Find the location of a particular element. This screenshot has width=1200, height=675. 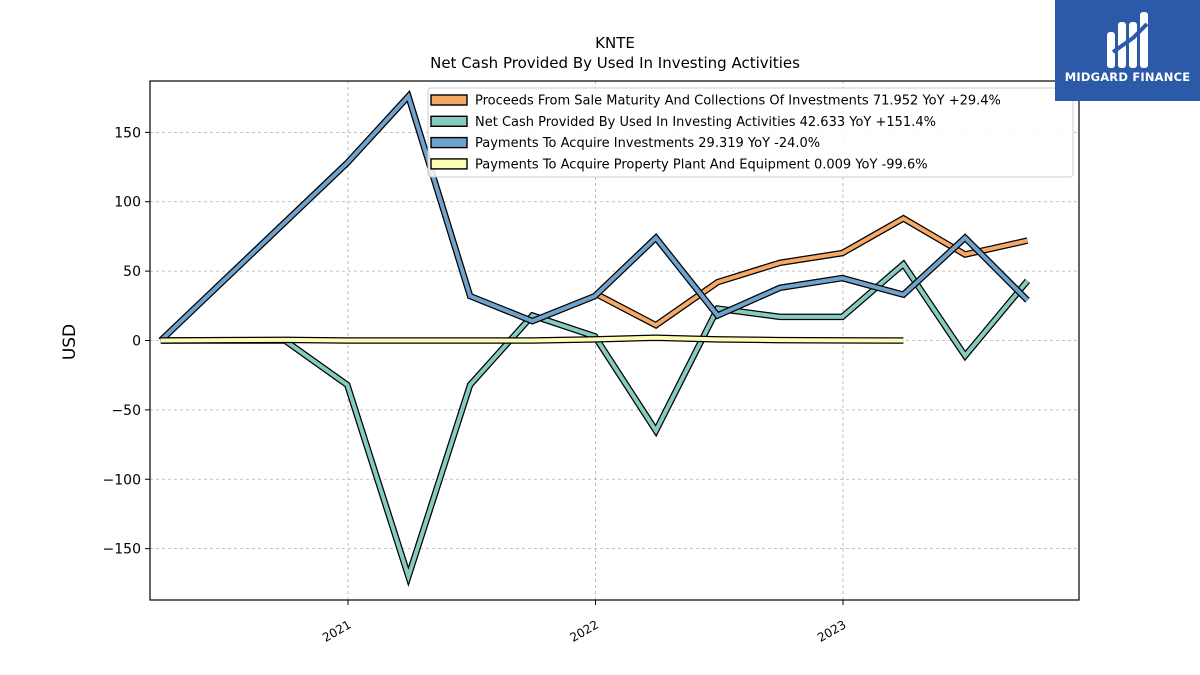

logo-text: MIDGARD FINANCE is located at coordinates (1127, 77).